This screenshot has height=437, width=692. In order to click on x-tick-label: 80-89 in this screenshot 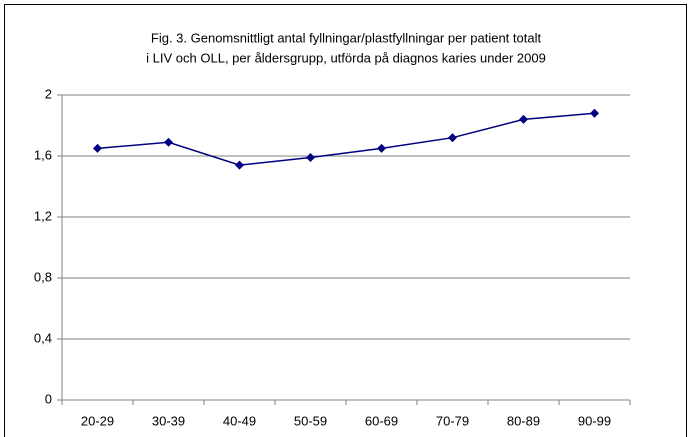, I will do `click(523, 420)`.